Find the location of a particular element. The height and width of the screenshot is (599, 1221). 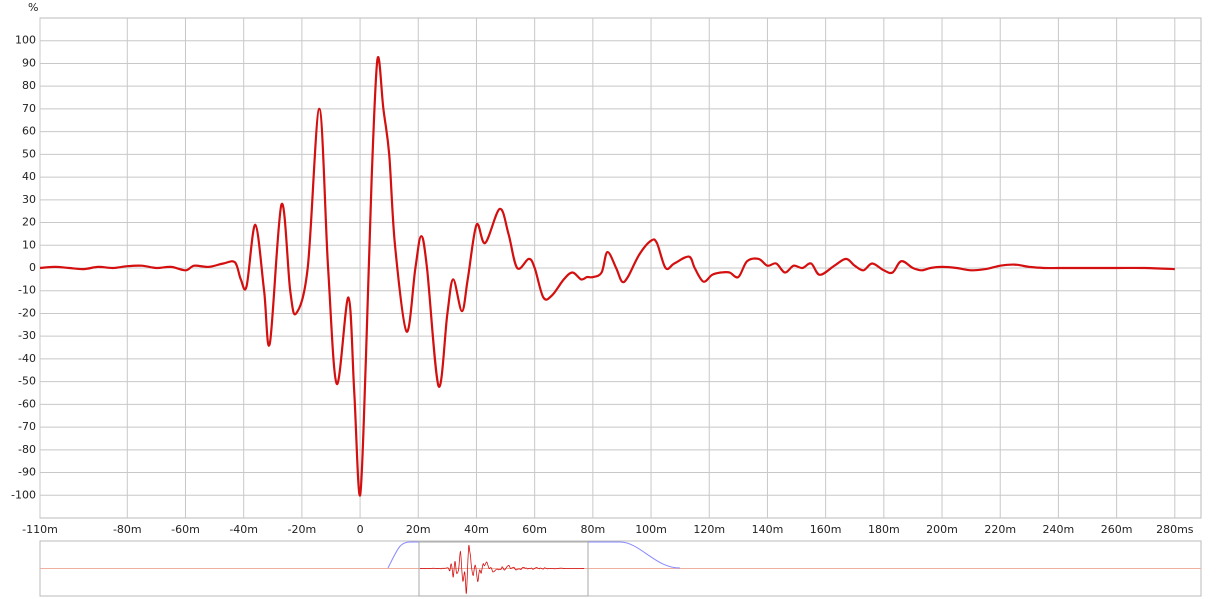

y-tick-label: -40 is located at coordinates (27, 358).